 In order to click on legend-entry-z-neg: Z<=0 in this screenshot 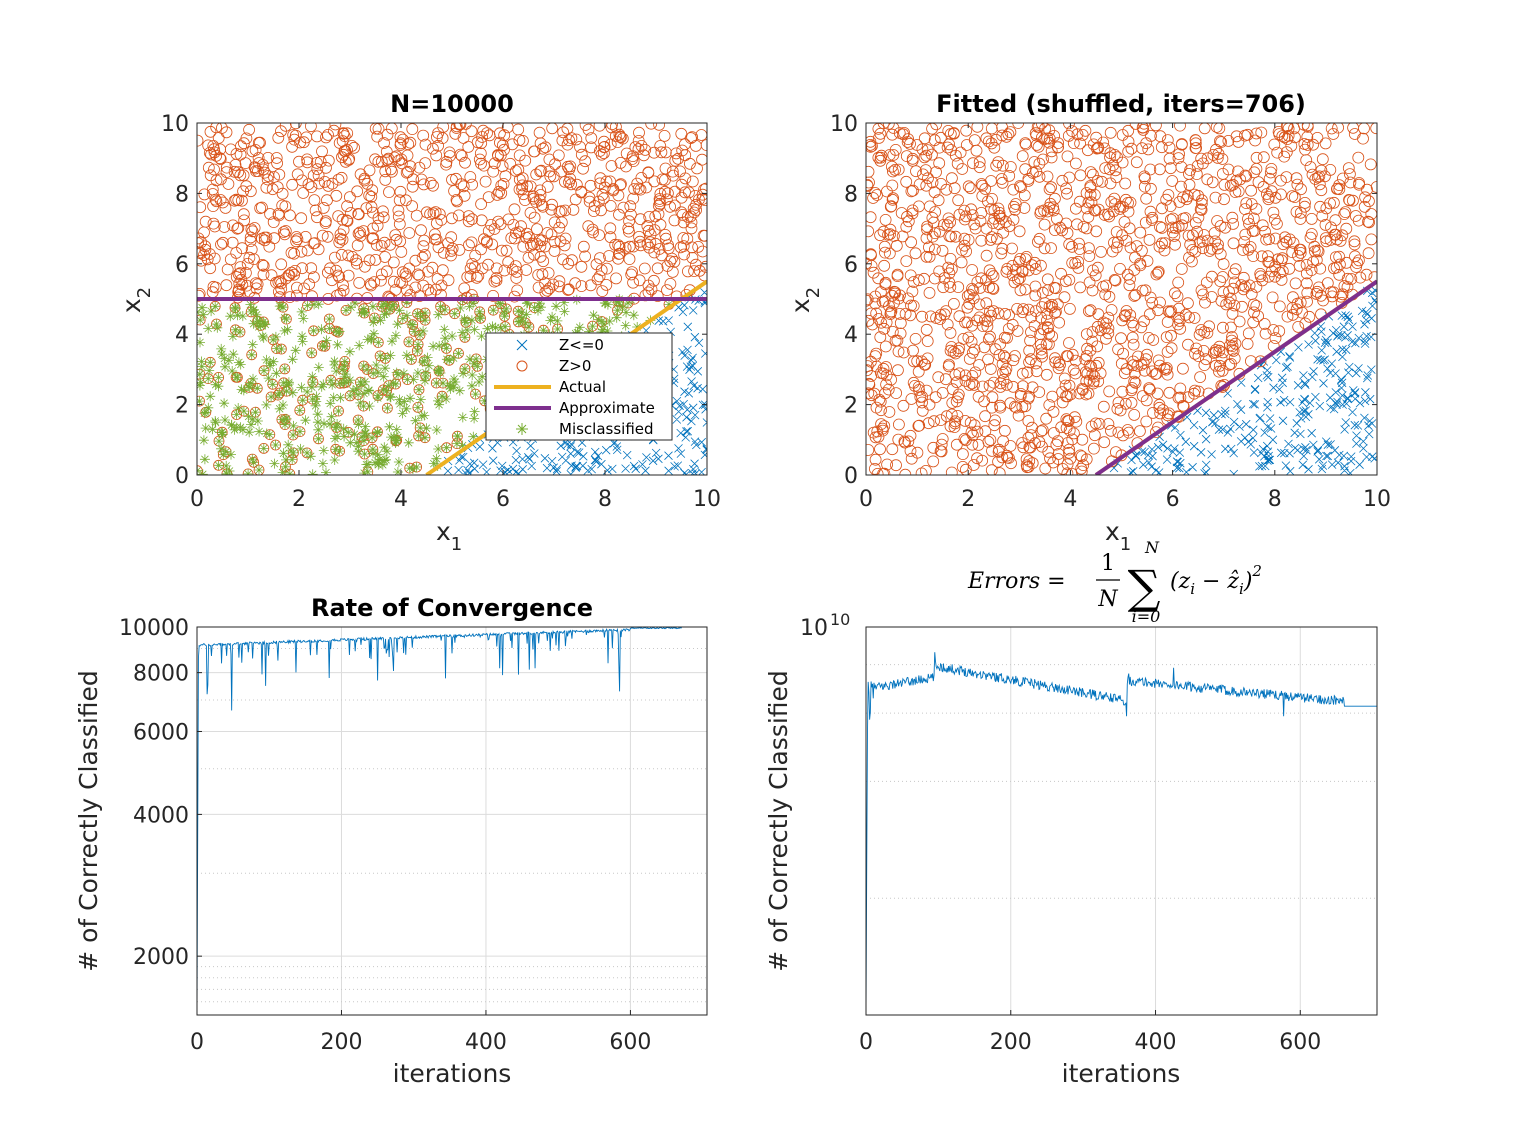, I will do `click(560, 345)`.